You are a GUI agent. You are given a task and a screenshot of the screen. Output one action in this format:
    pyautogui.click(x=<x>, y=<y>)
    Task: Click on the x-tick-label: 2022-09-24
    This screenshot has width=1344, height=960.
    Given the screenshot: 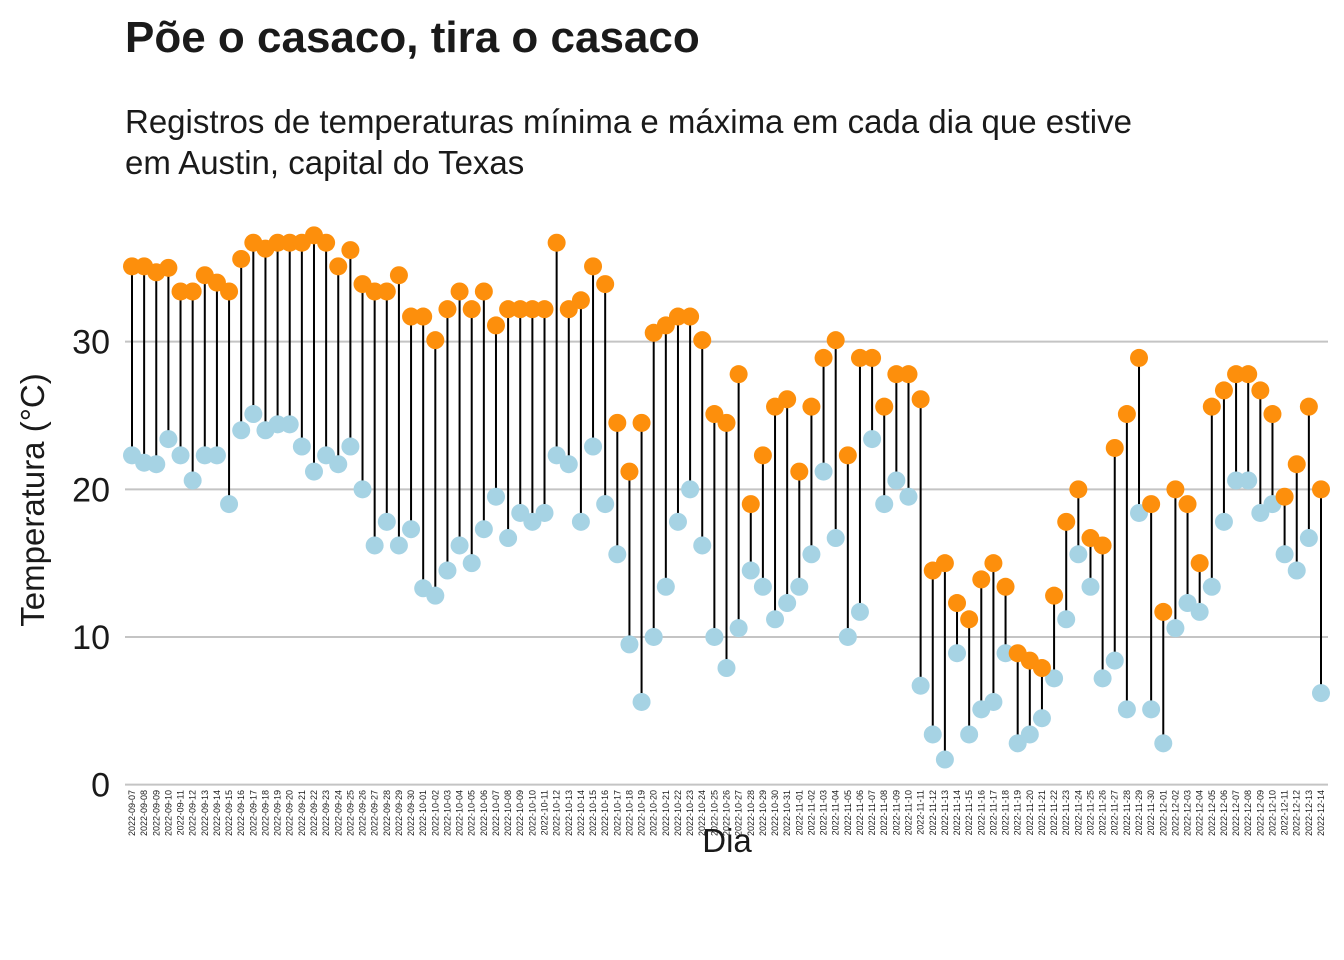 What is the action you would take?
    pyautogui.click(x=338, y=813)
    